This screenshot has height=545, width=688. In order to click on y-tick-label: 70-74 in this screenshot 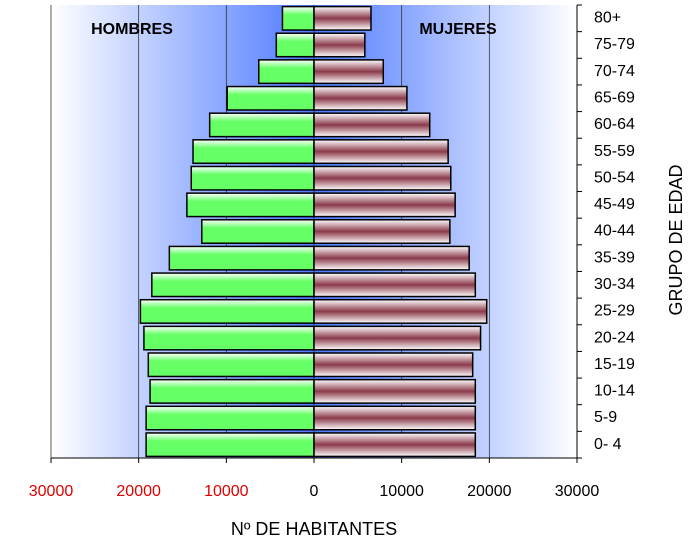, I will do `click(614, 71)`.